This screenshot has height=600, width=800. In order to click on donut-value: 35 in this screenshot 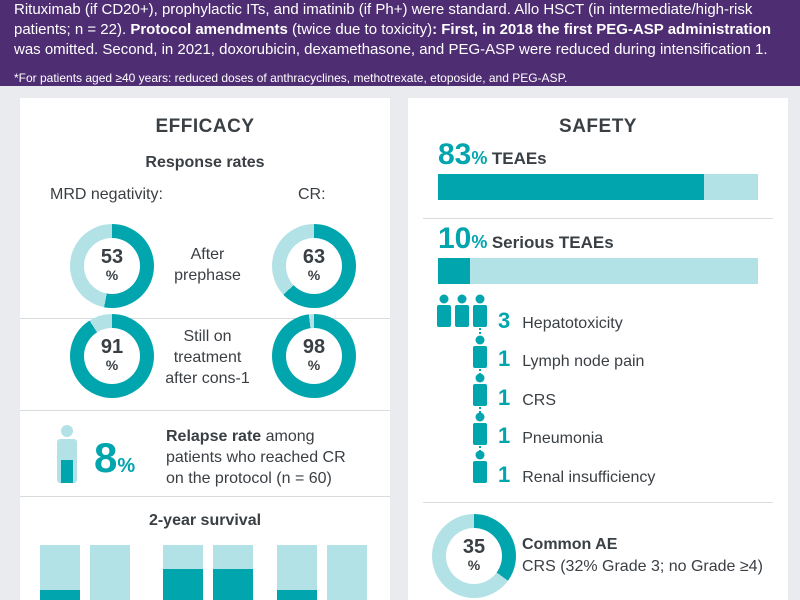, I will do `click(474, 547)`.